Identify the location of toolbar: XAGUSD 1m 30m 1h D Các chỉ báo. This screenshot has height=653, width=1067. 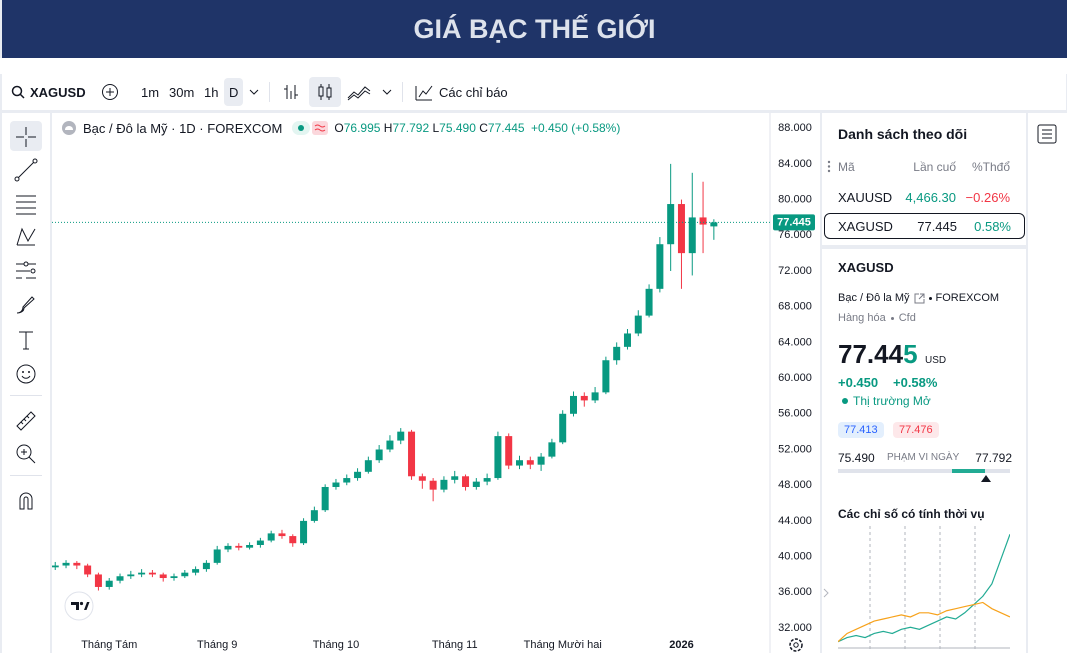
(534, 92).